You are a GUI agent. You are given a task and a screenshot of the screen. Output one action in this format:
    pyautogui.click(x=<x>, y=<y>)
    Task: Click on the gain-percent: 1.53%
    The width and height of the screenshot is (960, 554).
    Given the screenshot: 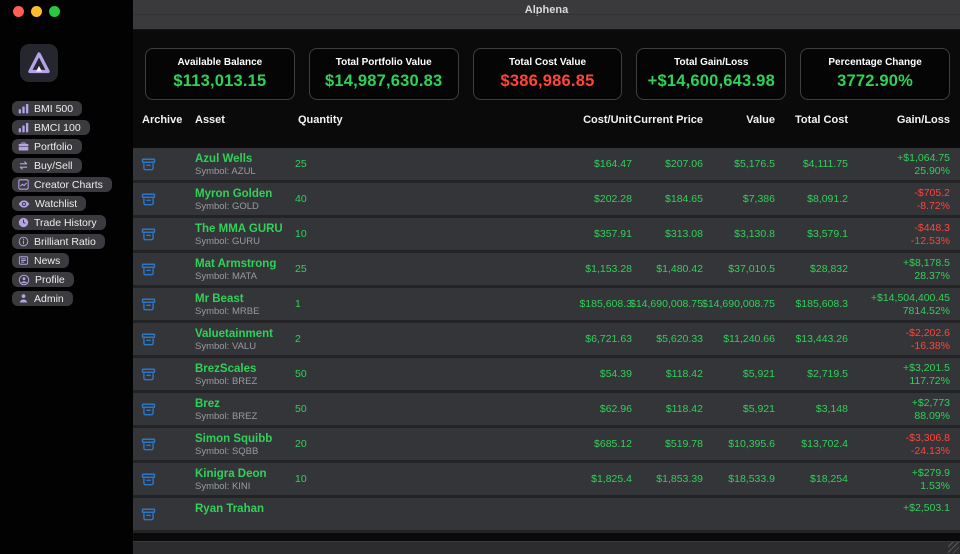 What is the action you would take?
    pyautogui.click(x=935, y=486)
    